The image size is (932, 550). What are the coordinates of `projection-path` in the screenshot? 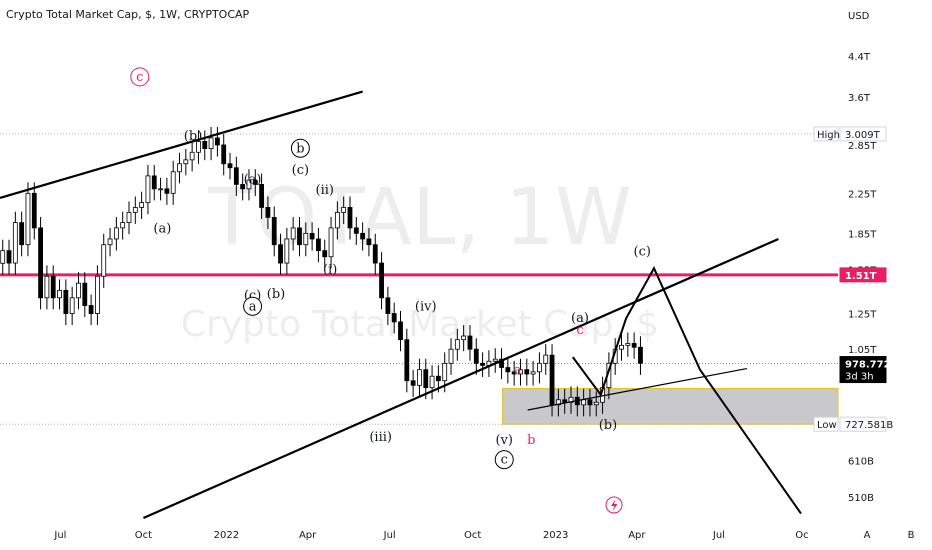 It's located at (686, 390).